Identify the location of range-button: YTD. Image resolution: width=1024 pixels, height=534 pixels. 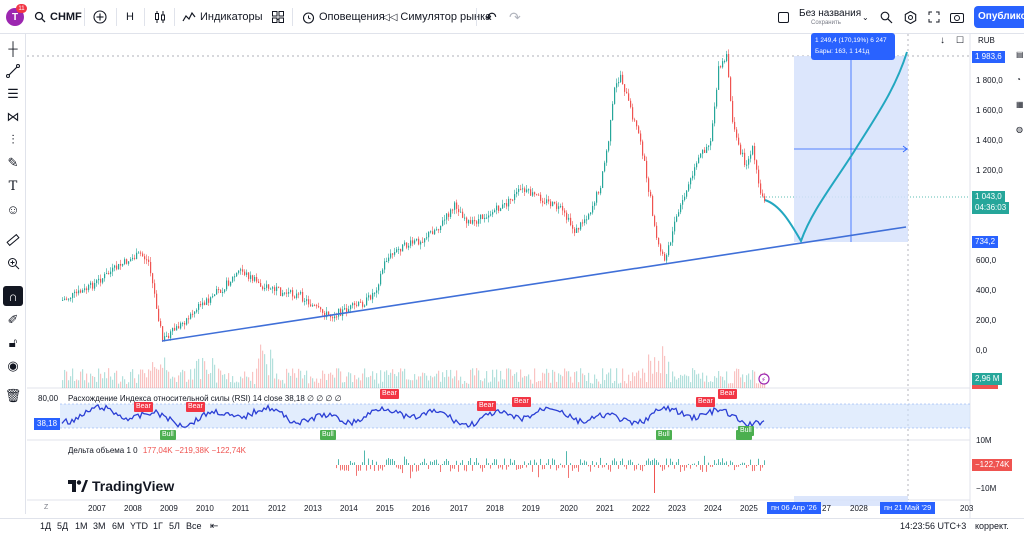
(139, 526).